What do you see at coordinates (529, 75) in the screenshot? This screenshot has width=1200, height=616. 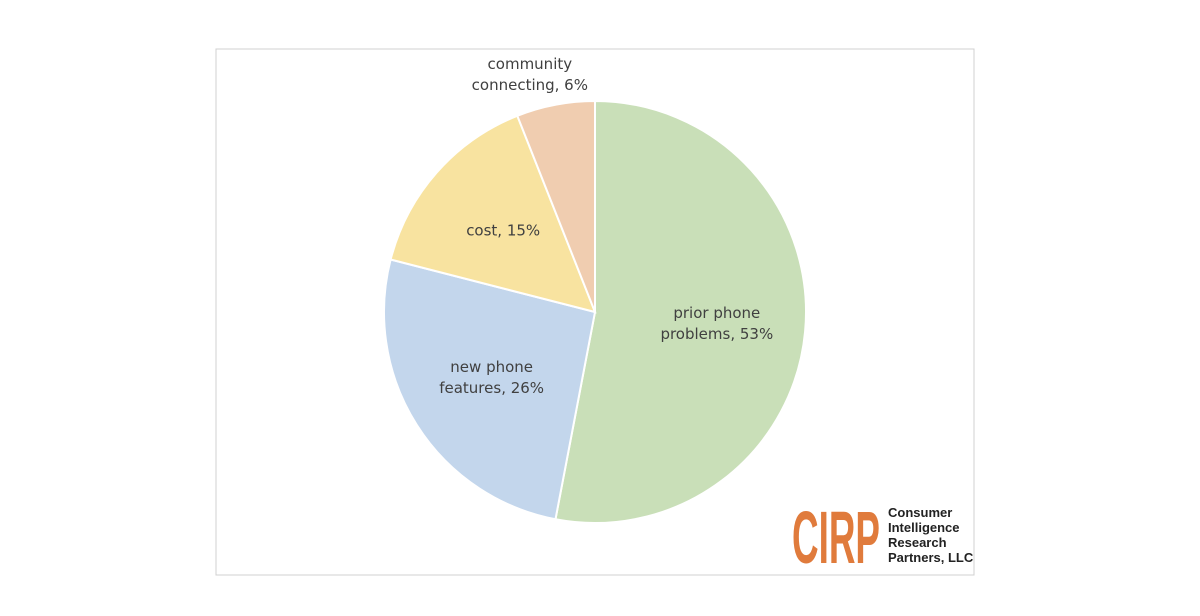 I see `data-label: community connecting, 6%` at bounding box center [529, 75].